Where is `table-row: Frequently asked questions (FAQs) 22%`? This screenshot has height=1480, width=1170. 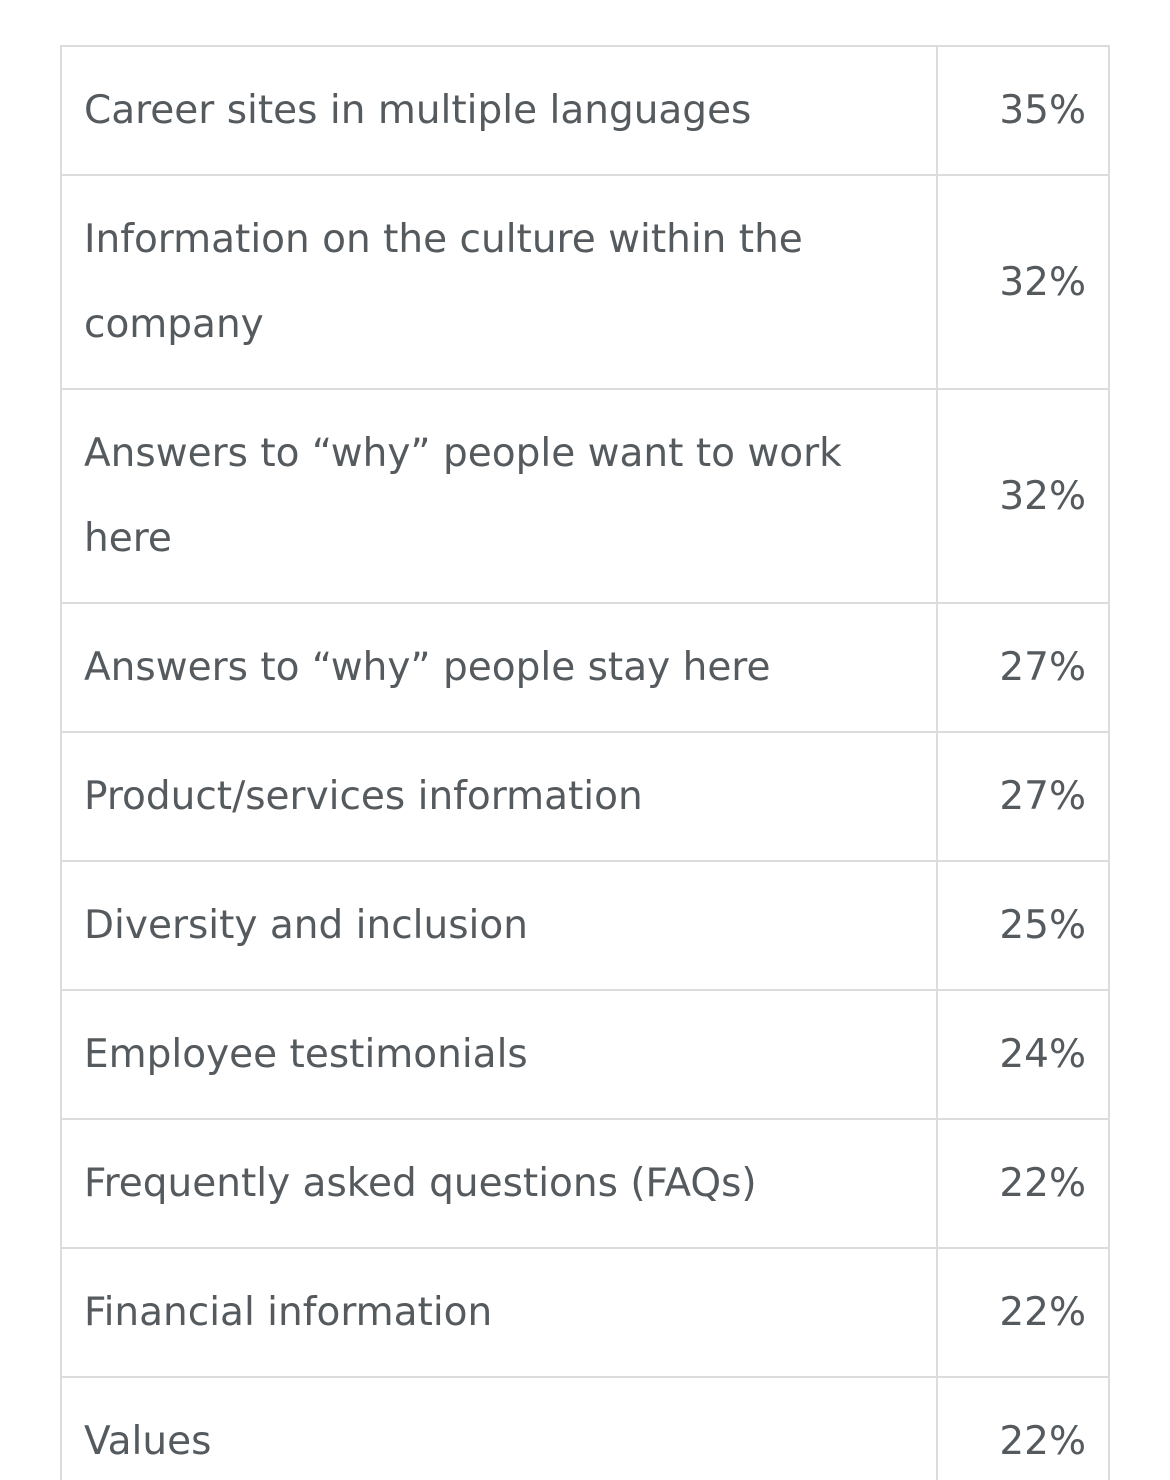
table-row: Frequently asked questions (FAQs) 22% is located at coordinates (585, 1183).